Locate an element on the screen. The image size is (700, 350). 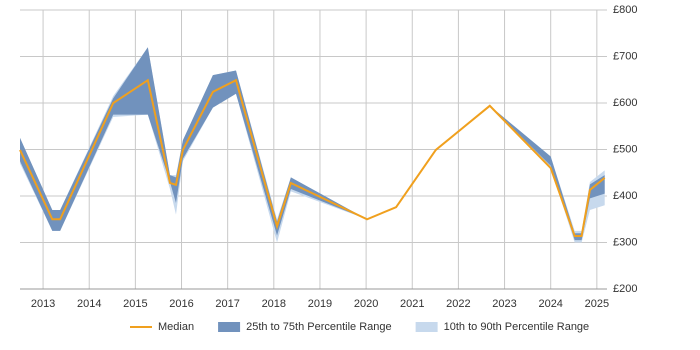
x-tick-label: 2021 is located at coordinates (412, 304).